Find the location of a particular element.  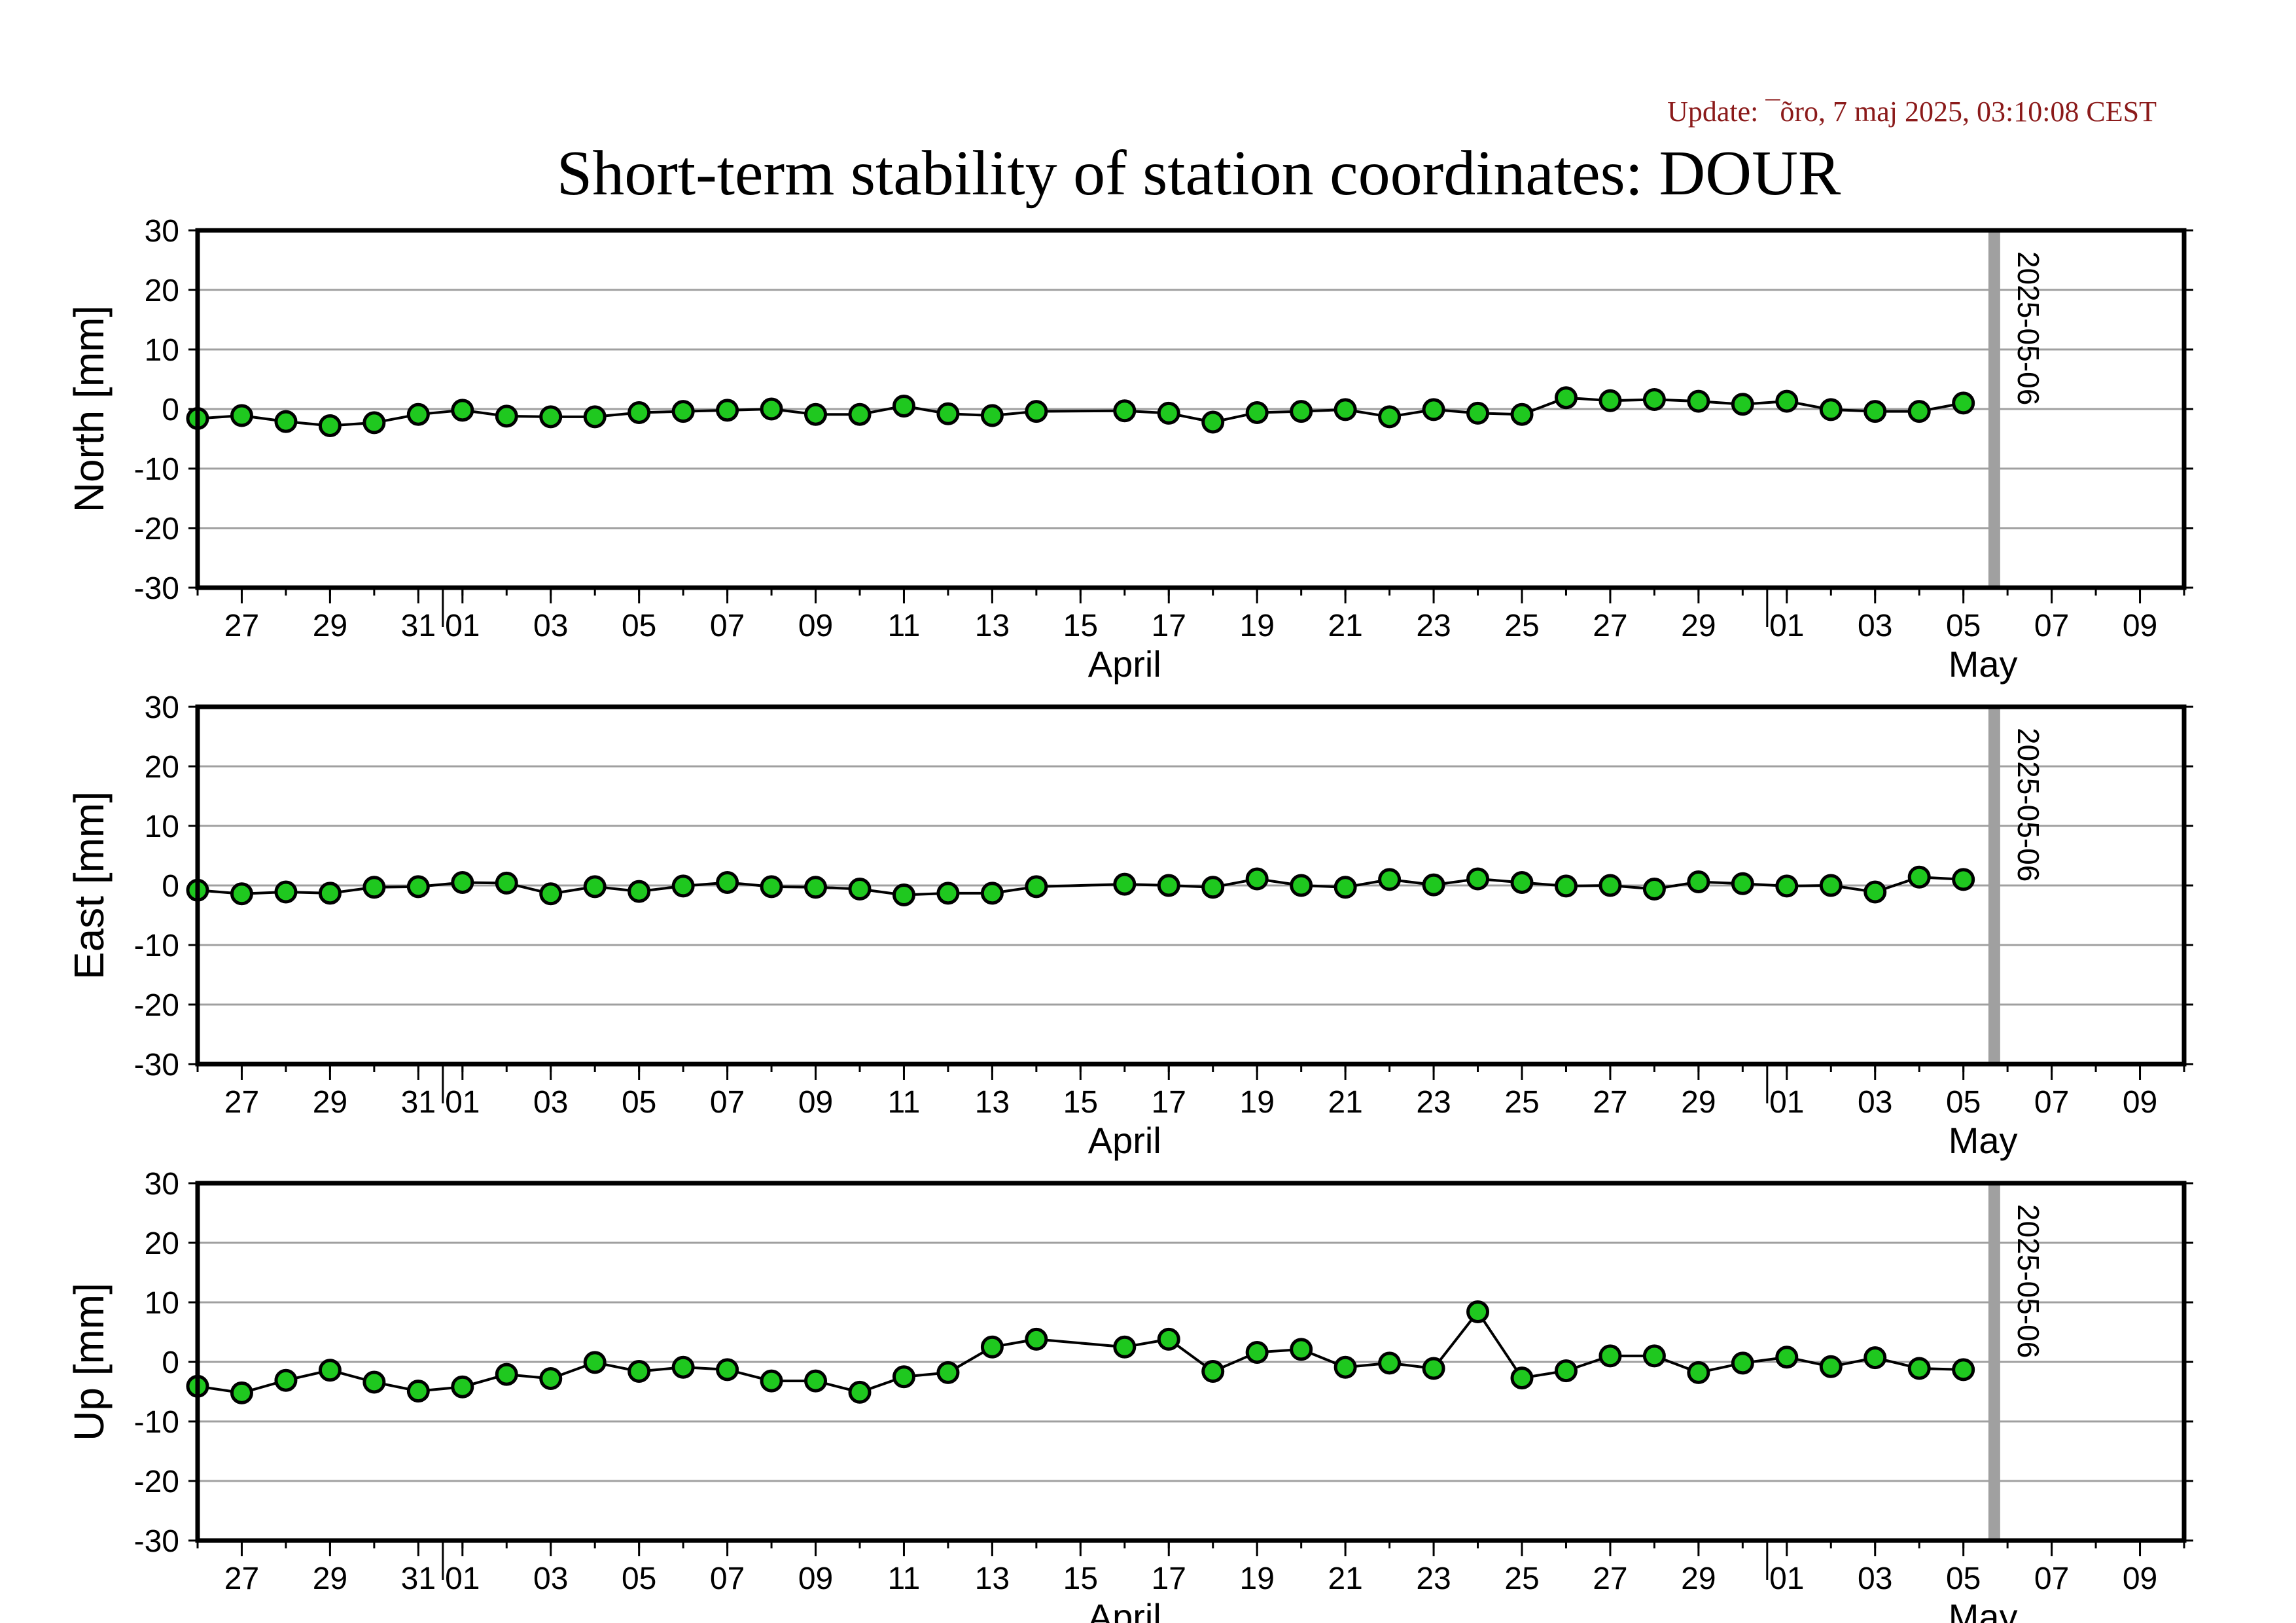

y-tick-label: 10 is located at coordinates (162, 827).